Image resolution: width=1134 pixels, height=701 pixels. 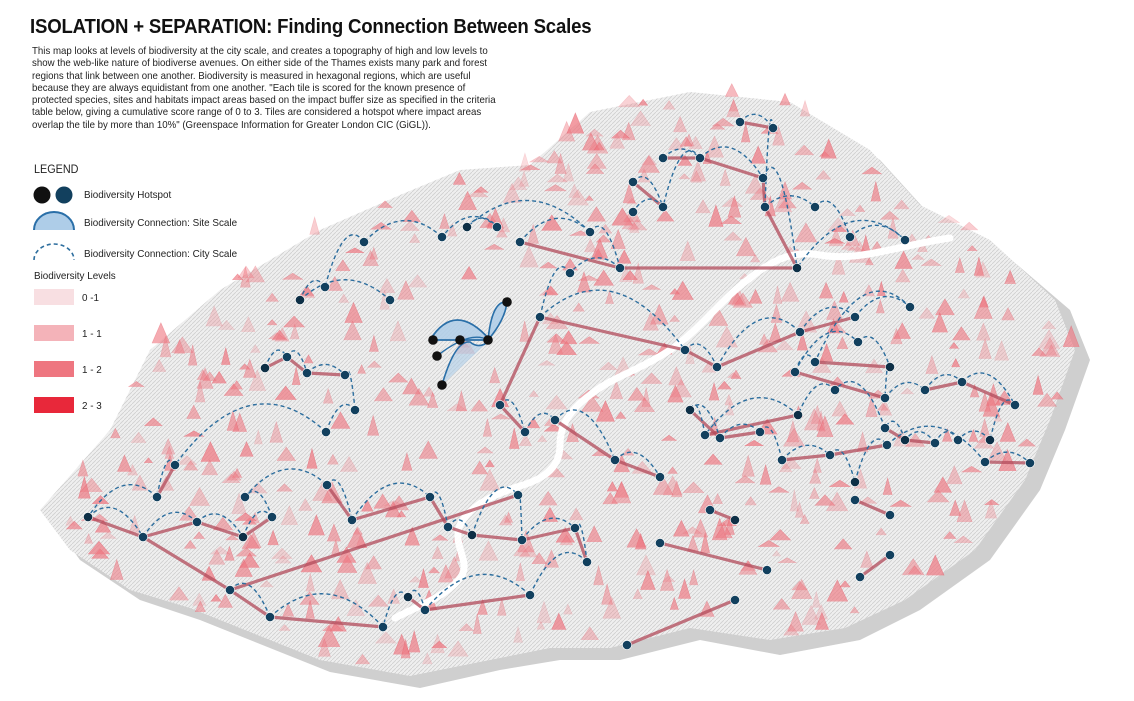 I want to click on level-label-1: 1 - 1, so click(x=92, y=334).